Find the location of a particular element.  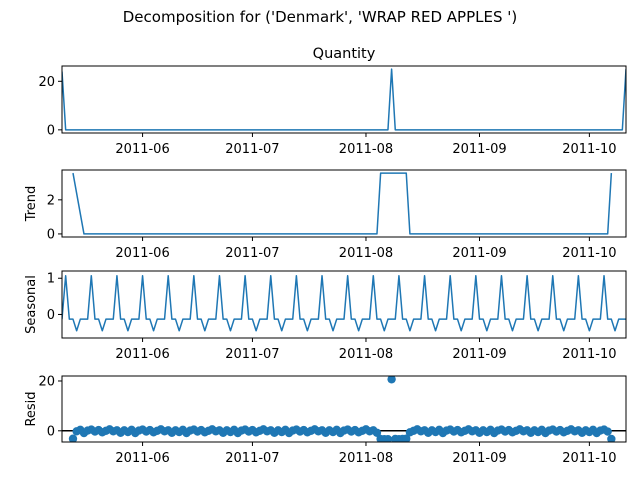

y-tick-label: 2 is located at coordinates (51, 200).